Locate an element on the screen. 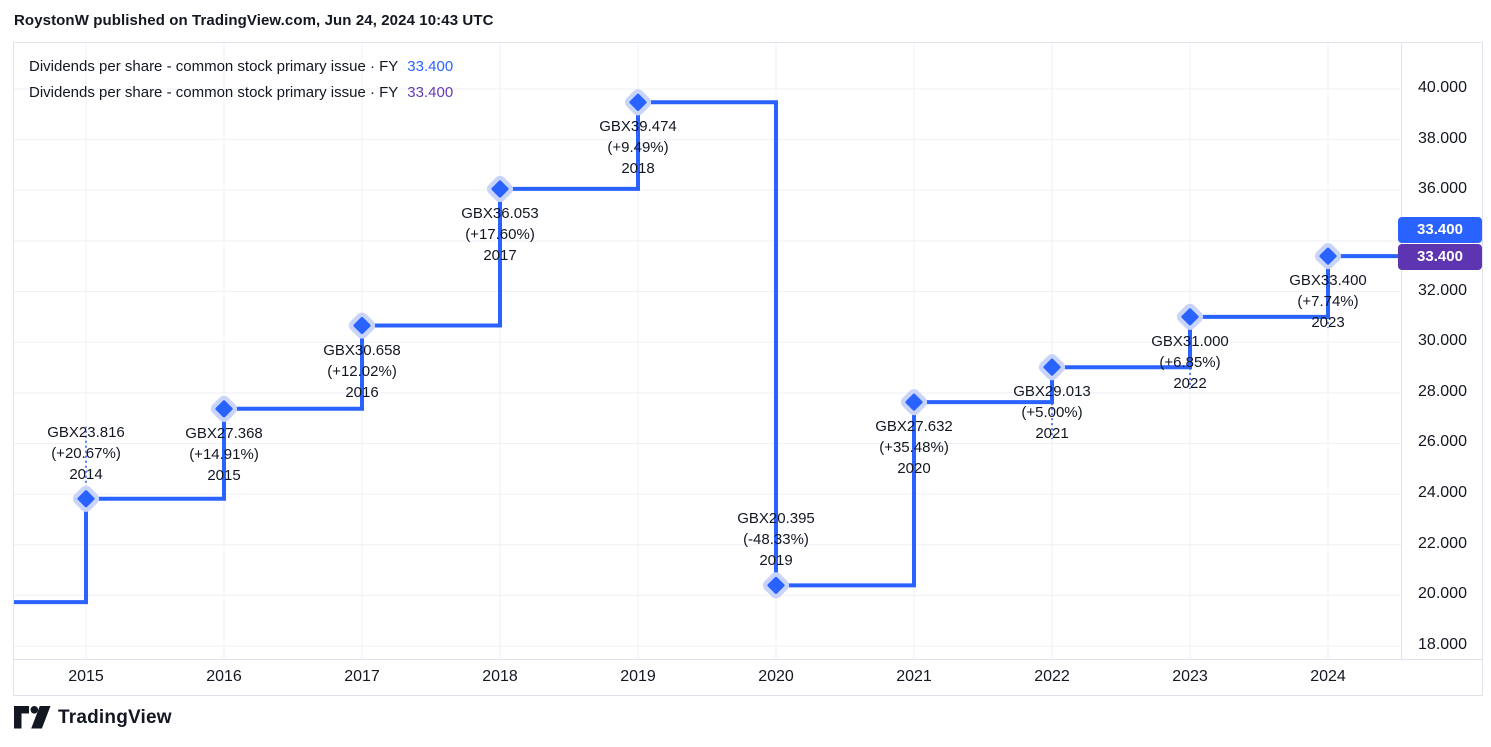 The height and width of the screenshot is (747, 1491). tradingview-logo-icon is located at coordinates (32, 717).